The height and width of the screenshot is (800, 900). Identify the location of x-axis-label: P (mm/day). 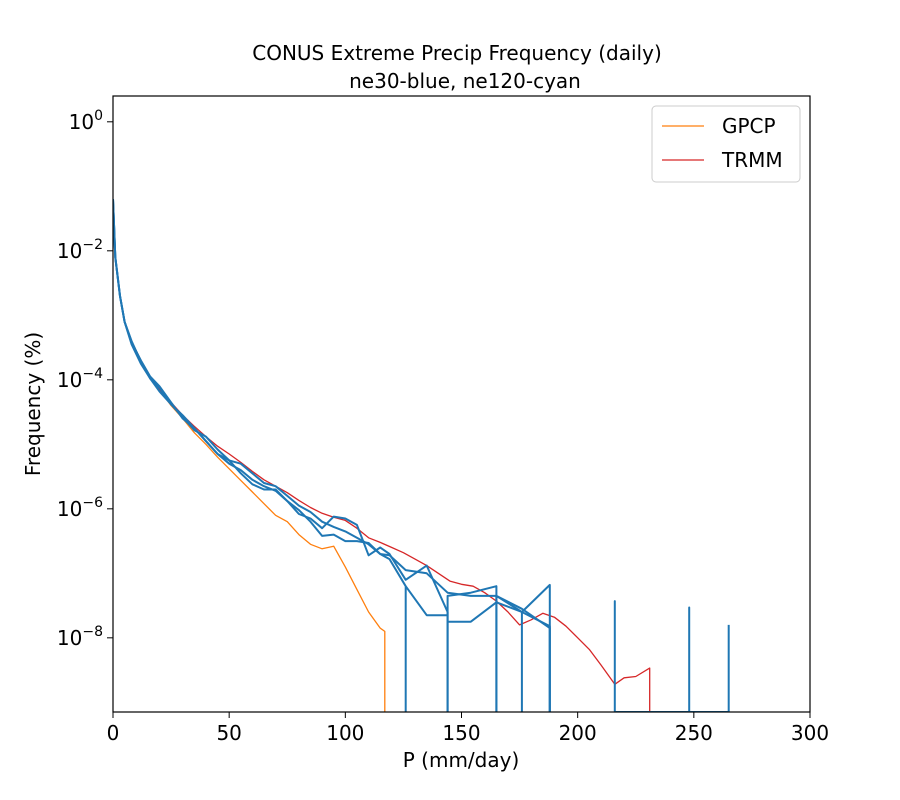
(461, 760).